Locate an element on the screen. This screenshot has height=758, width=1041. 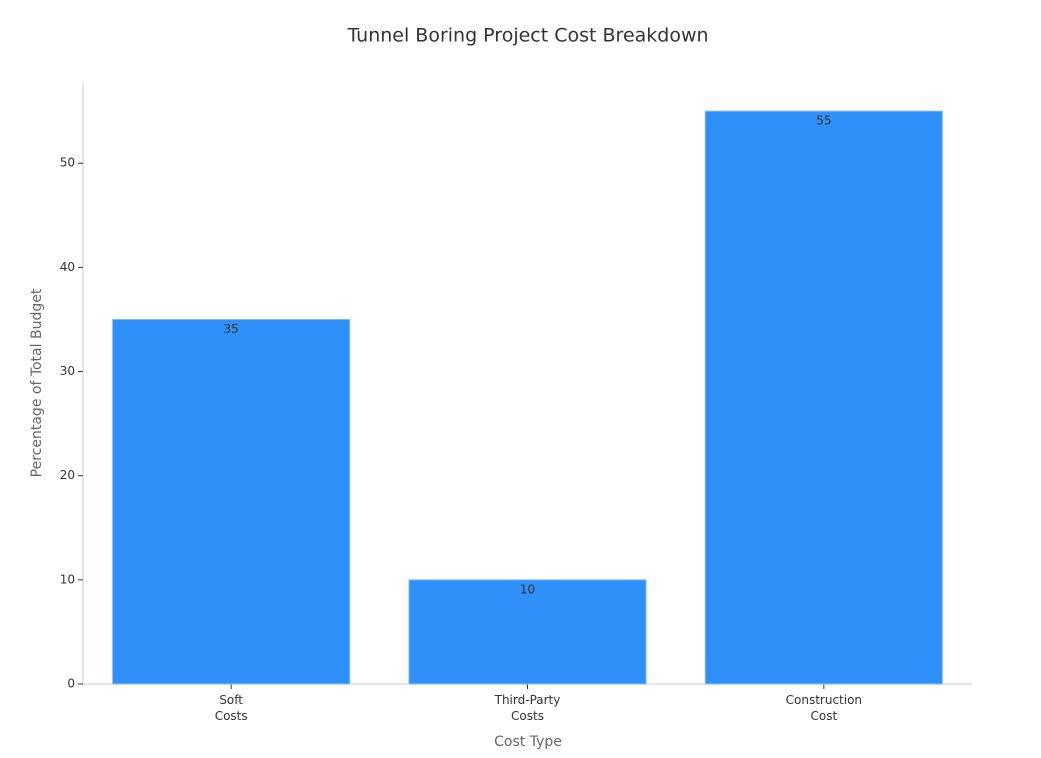
data-label: 35 is located at coordinates (231, 329).